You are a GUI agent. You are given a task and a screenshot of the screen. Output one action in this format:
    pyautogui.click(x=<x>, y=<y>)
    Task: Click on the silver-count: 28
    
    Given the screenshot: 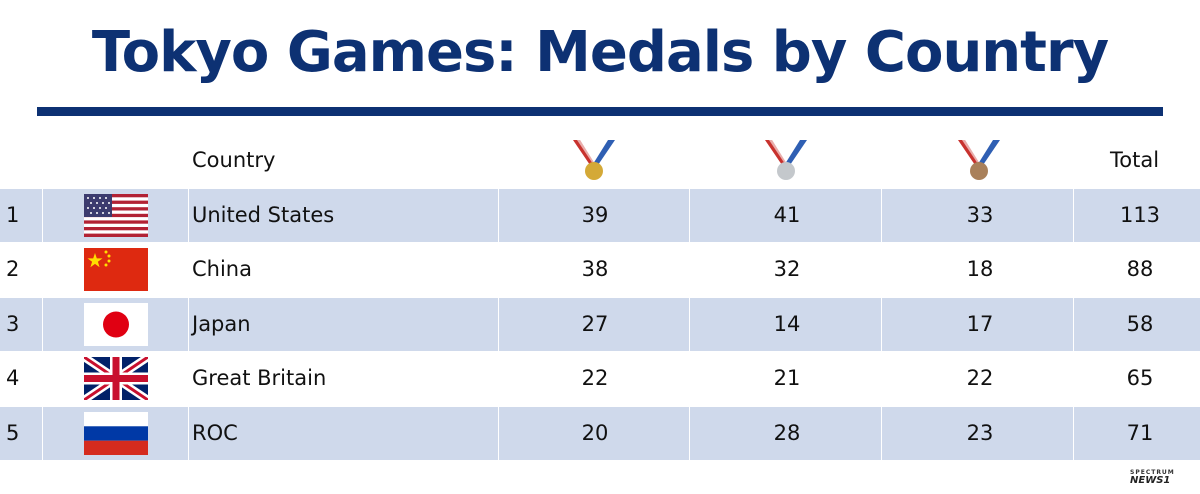 What is the action you would take?
    pyautogui.click(x=787, y=433)
    